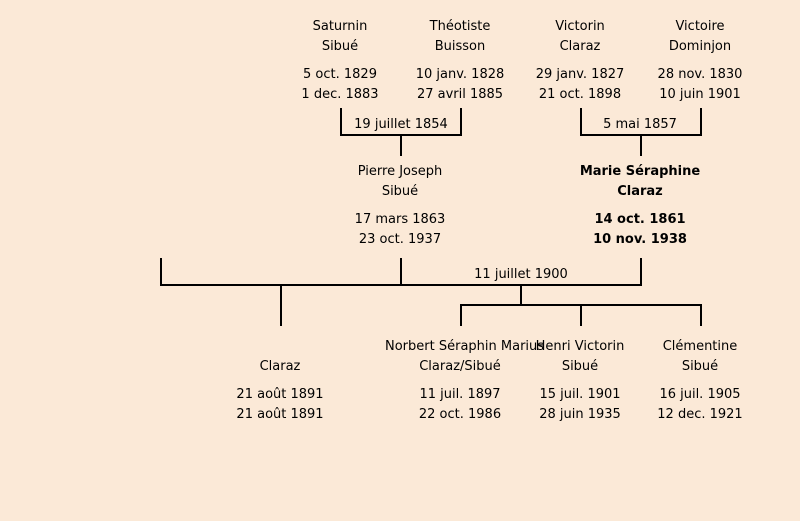 This screenshot has width=800, height=521. Describe the element at coordinates (700, 346) in the screenshot. I see `person-first-name: Clémentine` at that location.